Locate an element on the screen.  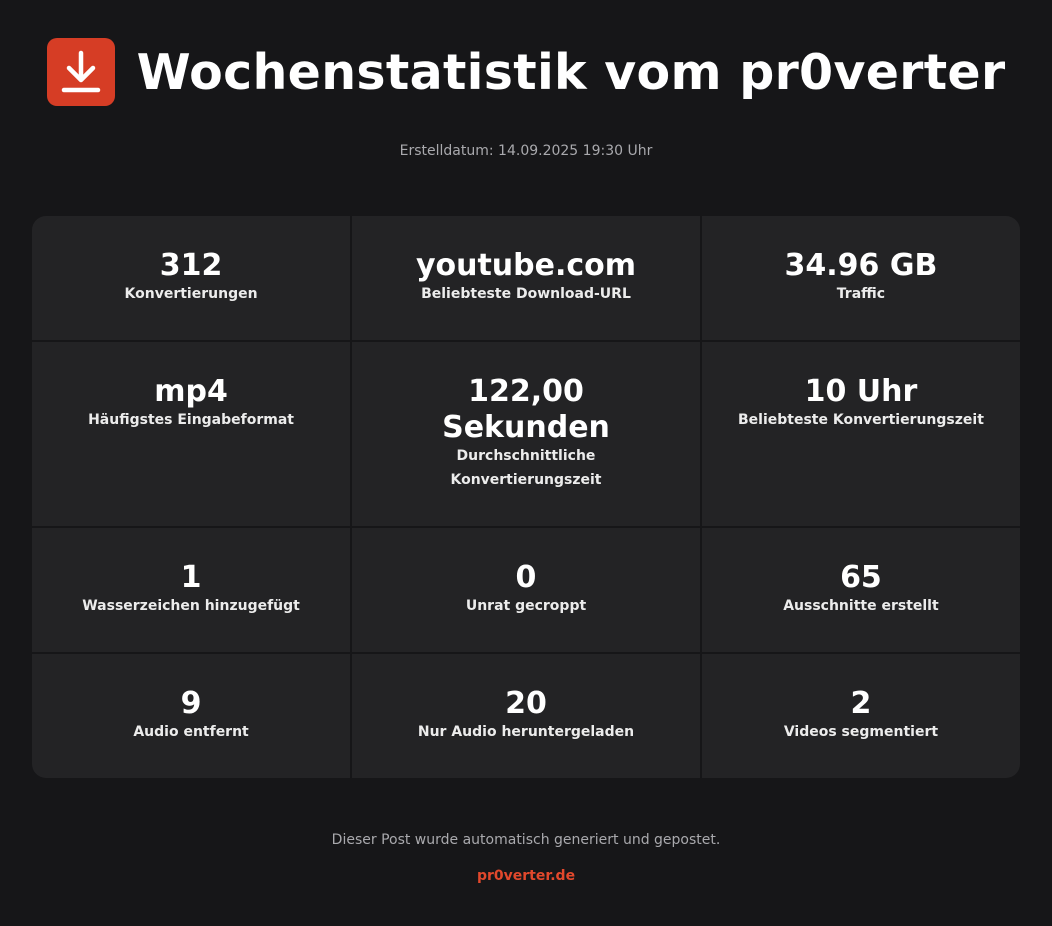
stat-card: 20 Nur Audio heruntergeladen is located at coordinates (526, 716).